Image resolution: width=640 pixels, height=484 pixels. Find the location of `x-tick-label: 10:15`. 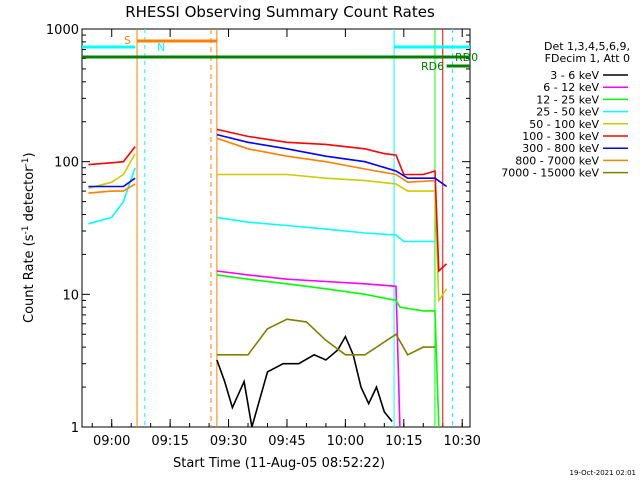

x-tick-label: 10:15 is located at coordinates (403, 441).